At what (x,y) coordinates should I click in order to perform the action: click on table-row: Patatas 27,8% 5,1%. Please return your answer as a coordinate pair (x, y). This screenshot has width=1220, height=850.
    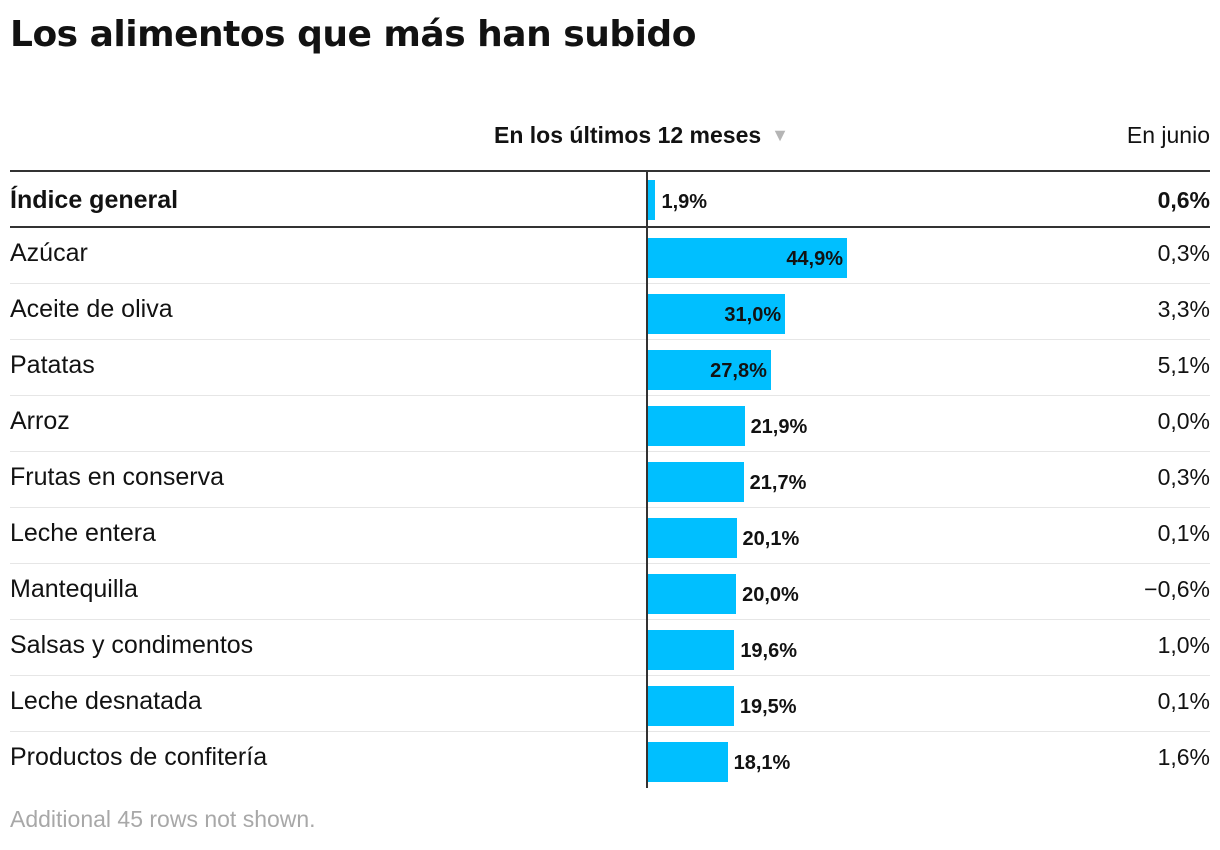
    Looking at the image, I should click on (610, 368).